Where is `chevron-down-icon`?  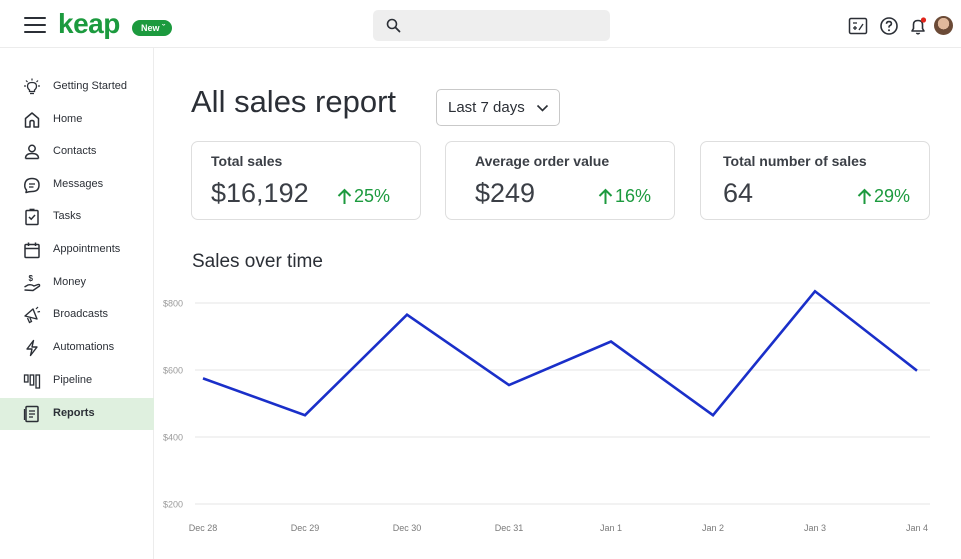
chevron-down-icon is located at coordinates (542, 108).